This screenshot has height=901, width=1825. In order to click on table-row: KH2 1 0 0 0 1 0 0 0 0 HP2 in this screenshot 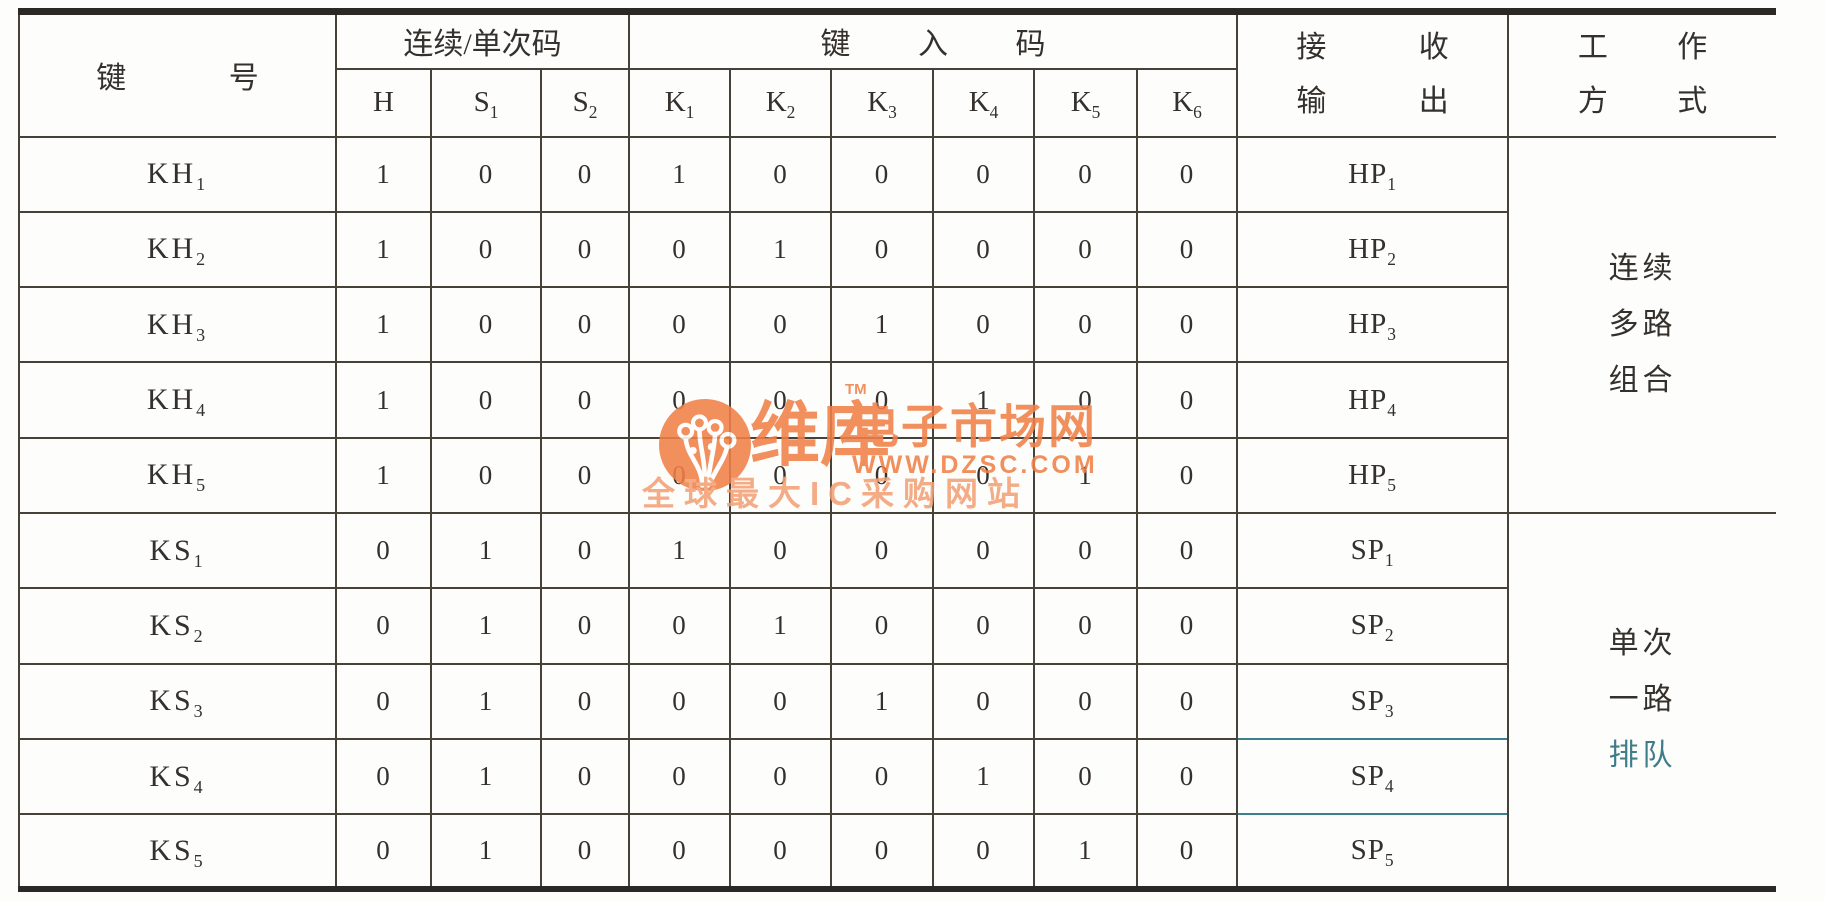, I will do `click(897, 249)`.